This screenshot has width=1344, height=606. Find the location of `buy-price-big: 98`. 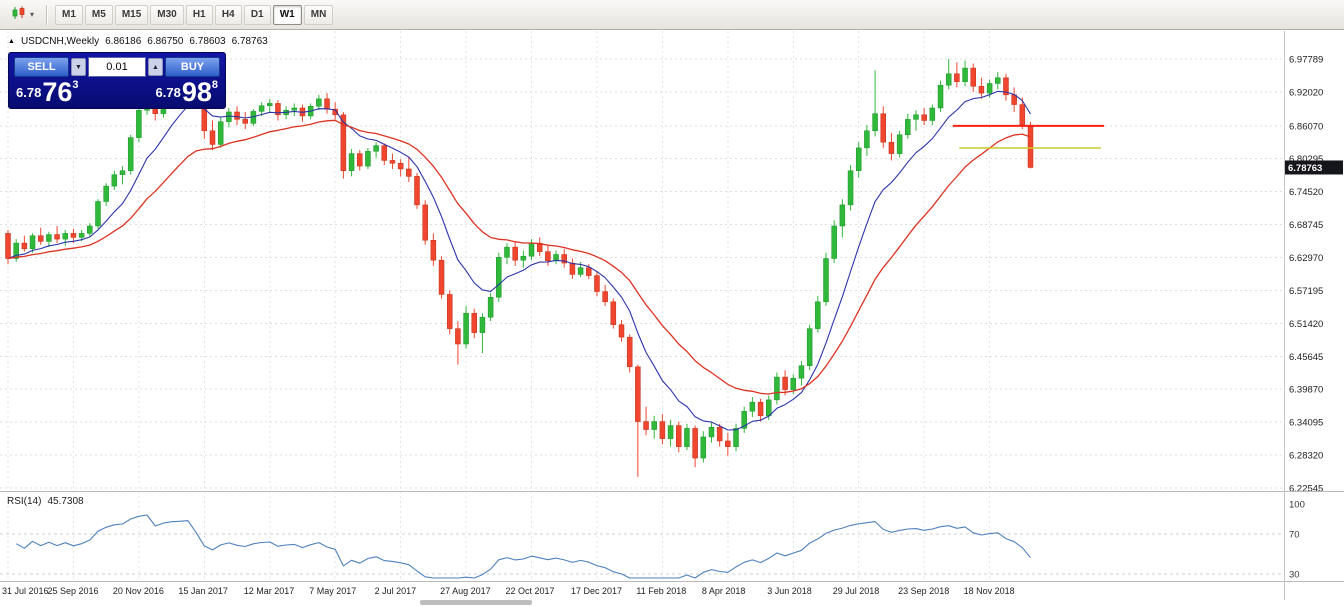

buy-price-big: 98 is located at coordinates (196, 92).